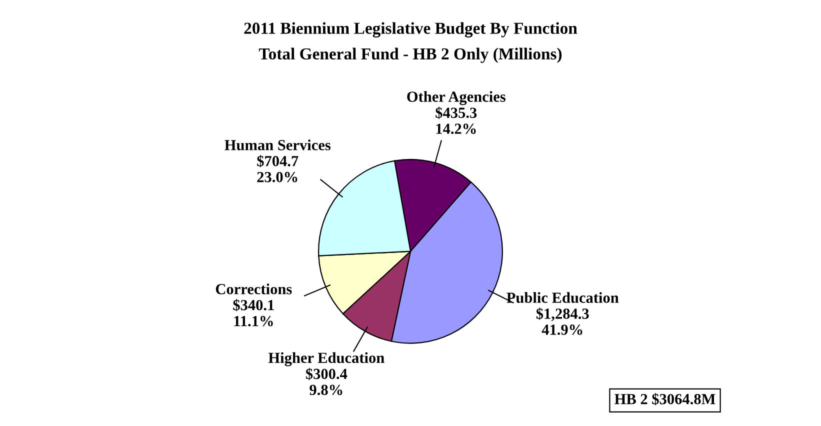 This screenshot has height=426, width=821. I want to click on chart-subtitle: Total General Fund - HB 2 Only (Millions), so click(410, 55).